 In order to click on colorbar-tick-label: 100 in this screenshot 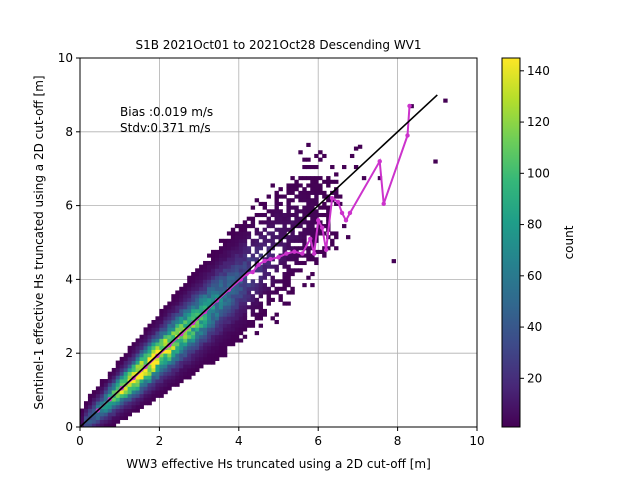, I will do `click(538, 173)`.